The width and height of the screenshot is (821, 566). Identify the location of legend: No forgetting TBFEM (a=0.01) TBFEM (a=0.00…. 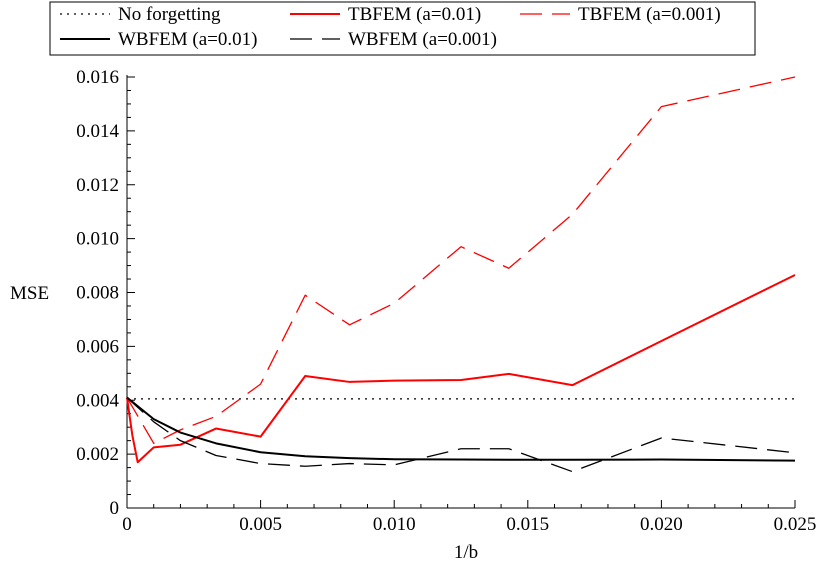
(402, 28).